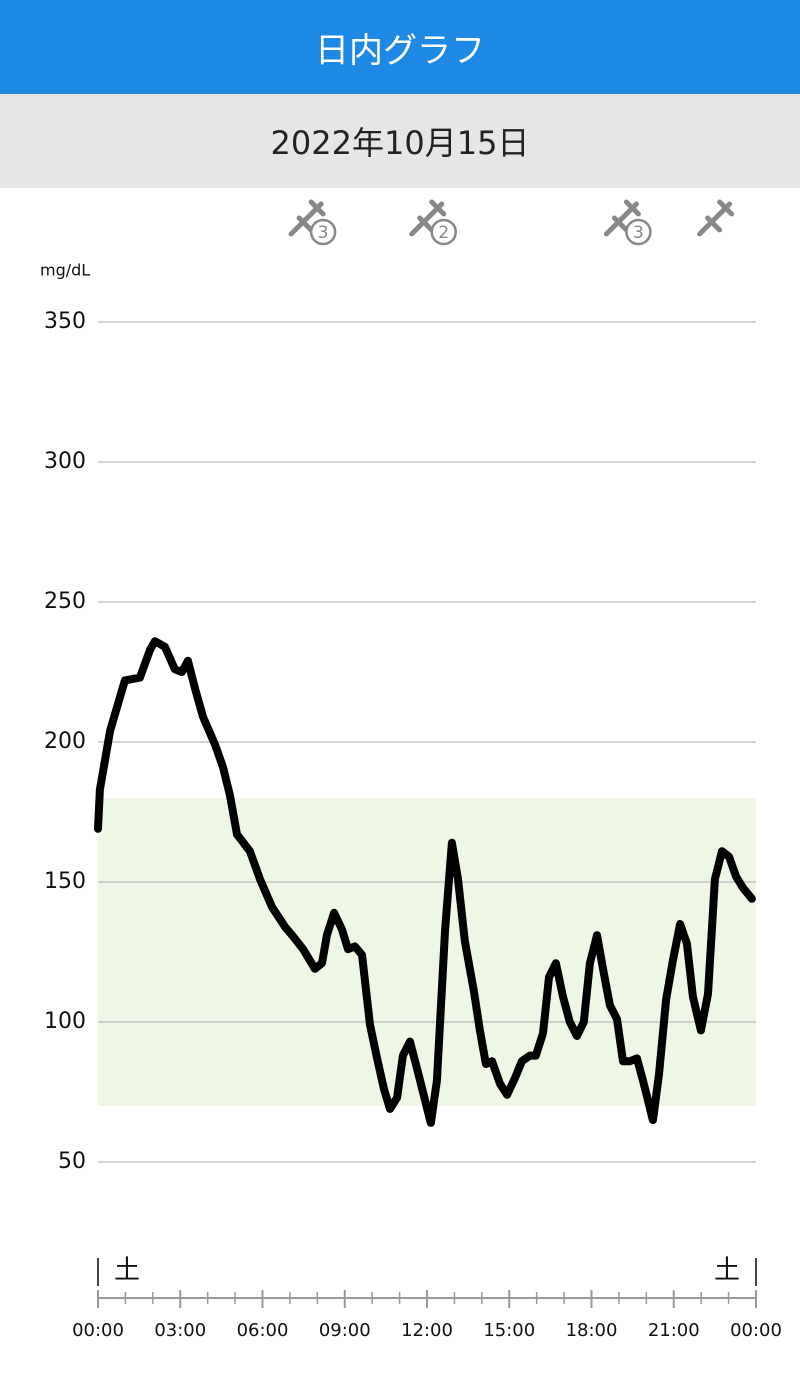  What do you see at coordinates (65, 741) in the screenshot?
I see `y-tick-label: 200` at bounding box center [65, 741].